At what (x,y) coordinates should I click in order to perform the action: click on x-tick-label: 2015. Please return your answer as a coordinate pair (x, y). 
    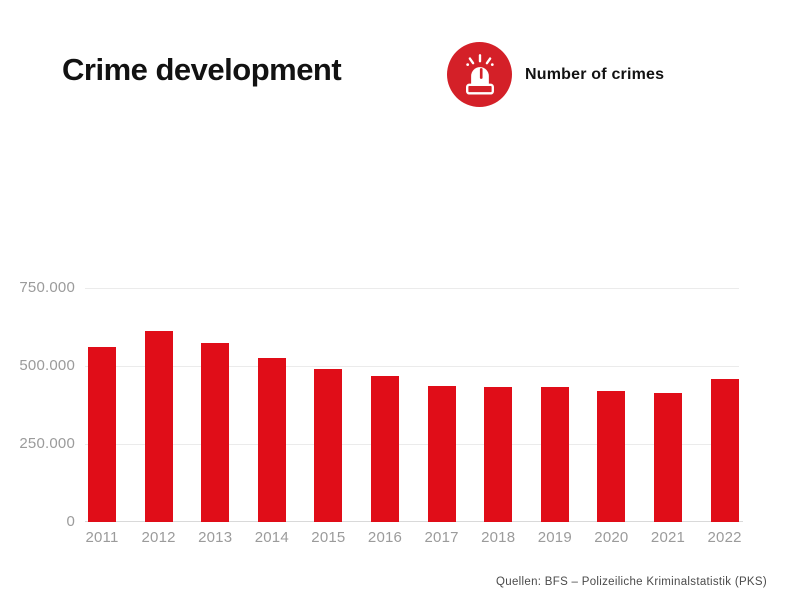
    Looking at the image, I should click on (328, 537).